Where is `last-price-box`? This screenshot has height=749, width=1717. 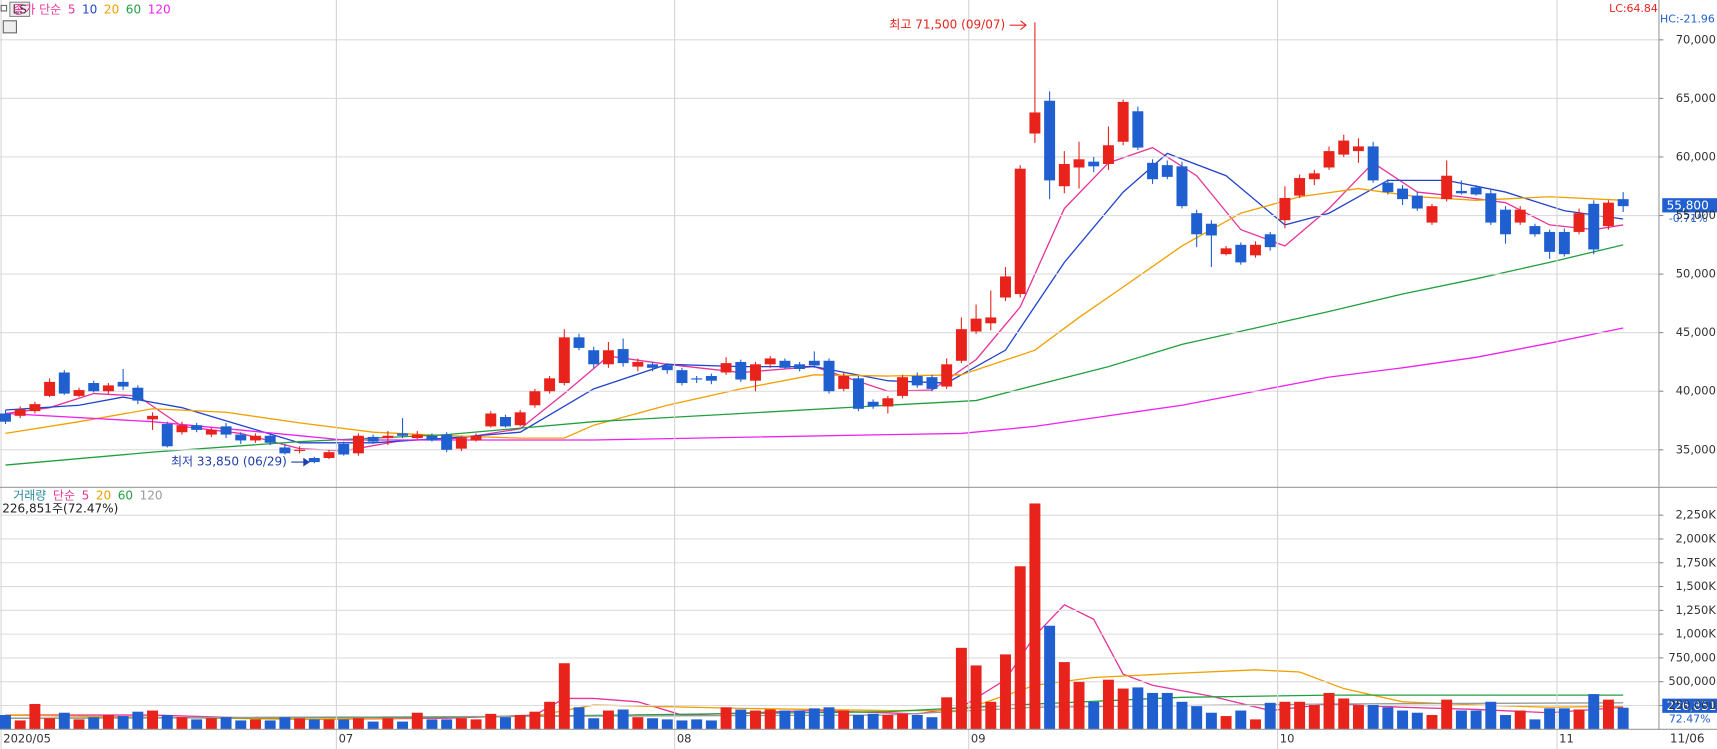 last-price-box is located at coordinates (1689, 205).